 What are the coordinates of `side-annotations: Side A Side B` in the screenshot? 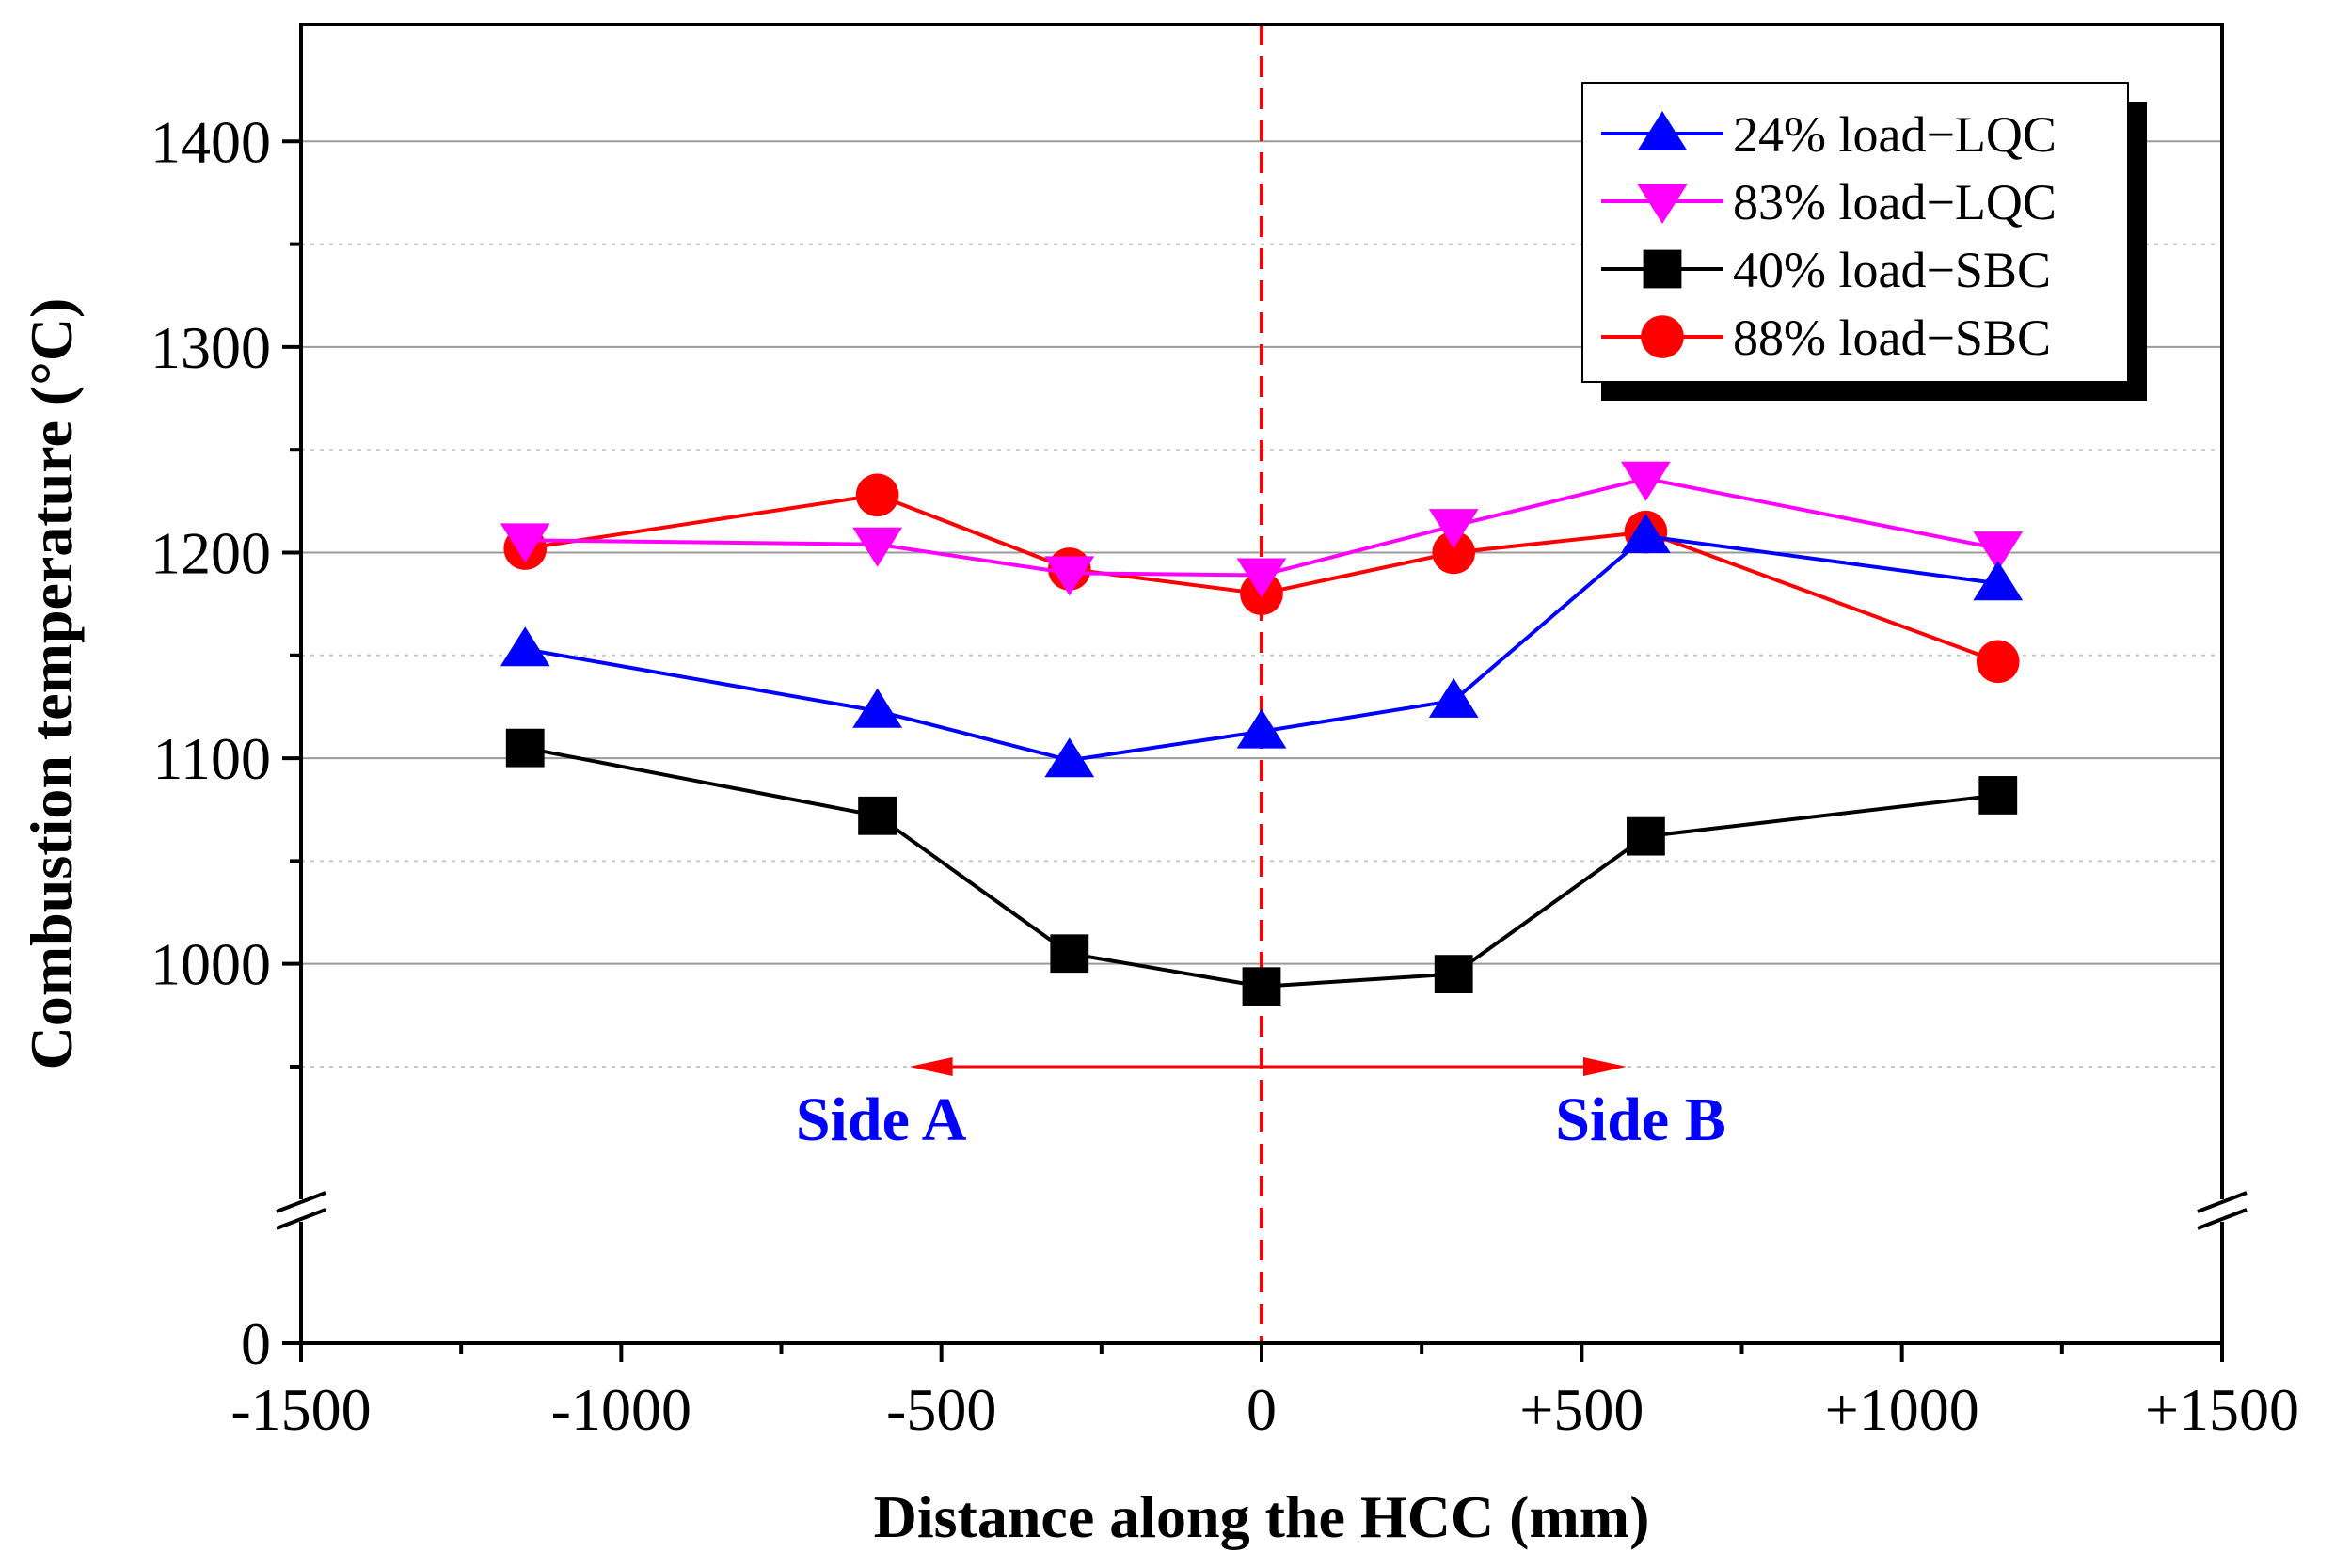 It's located at (1261, 1105).